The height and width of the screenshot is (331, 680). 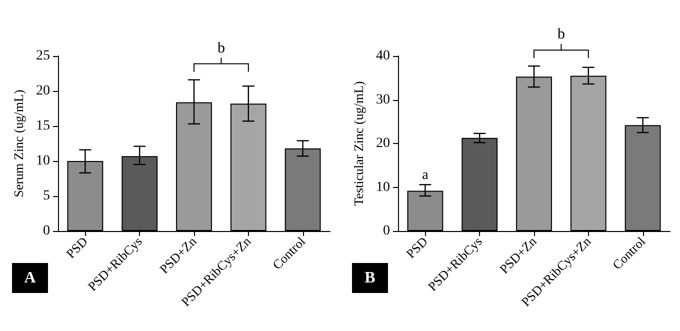 What do you see at coordinates (46, 196) in the screenshot?
I see `y-tick-label: 5` at bounding box center [46, 196].